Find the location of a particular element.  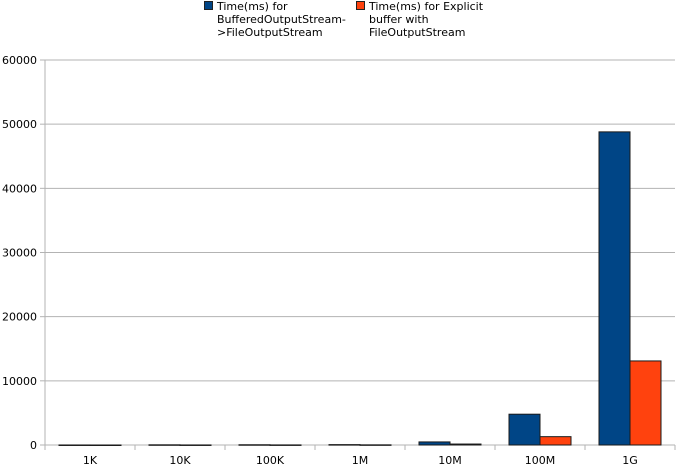

bar-explicit-100M is located at coordinates (555, 441).